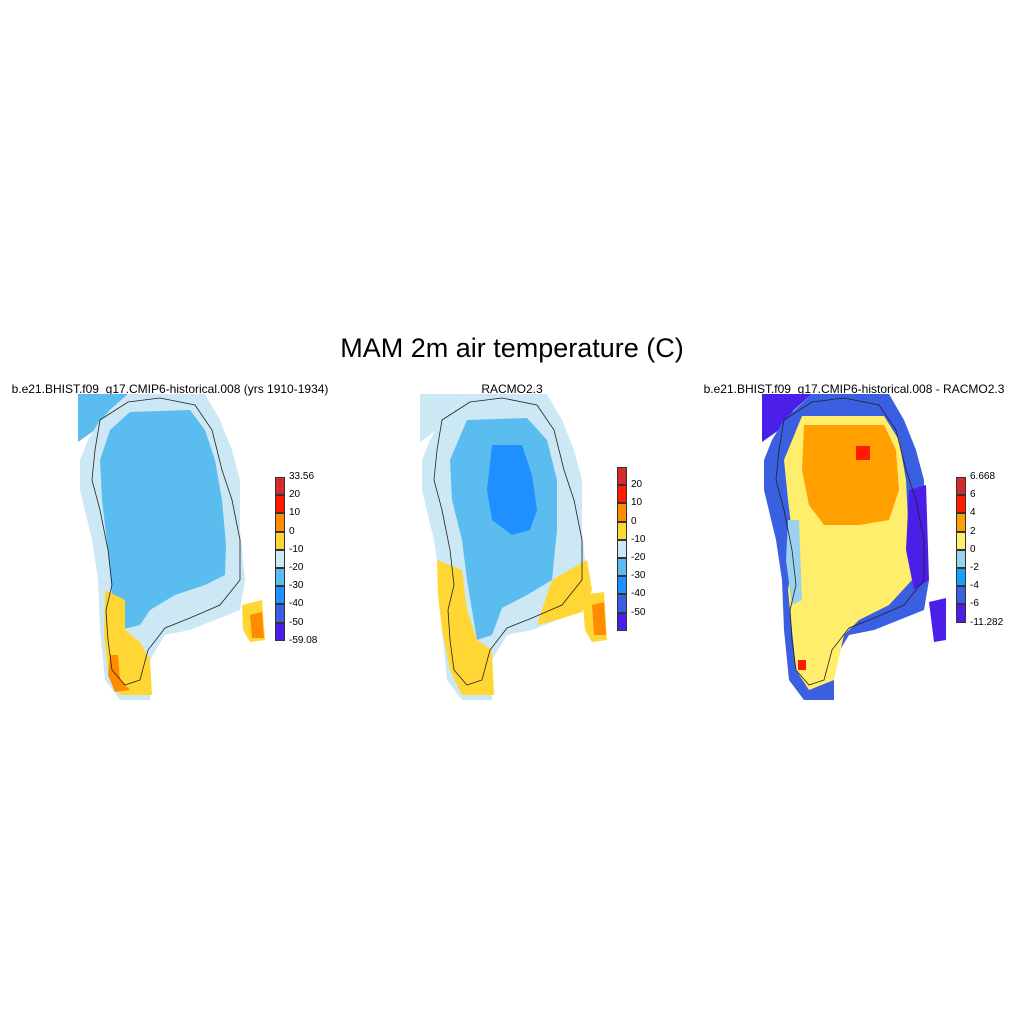 The image size is (1024, 1024). Describe the element at coordinates (302, 476) in the screenshot. I see `colorbar-tick-label: 33.56` at that location.